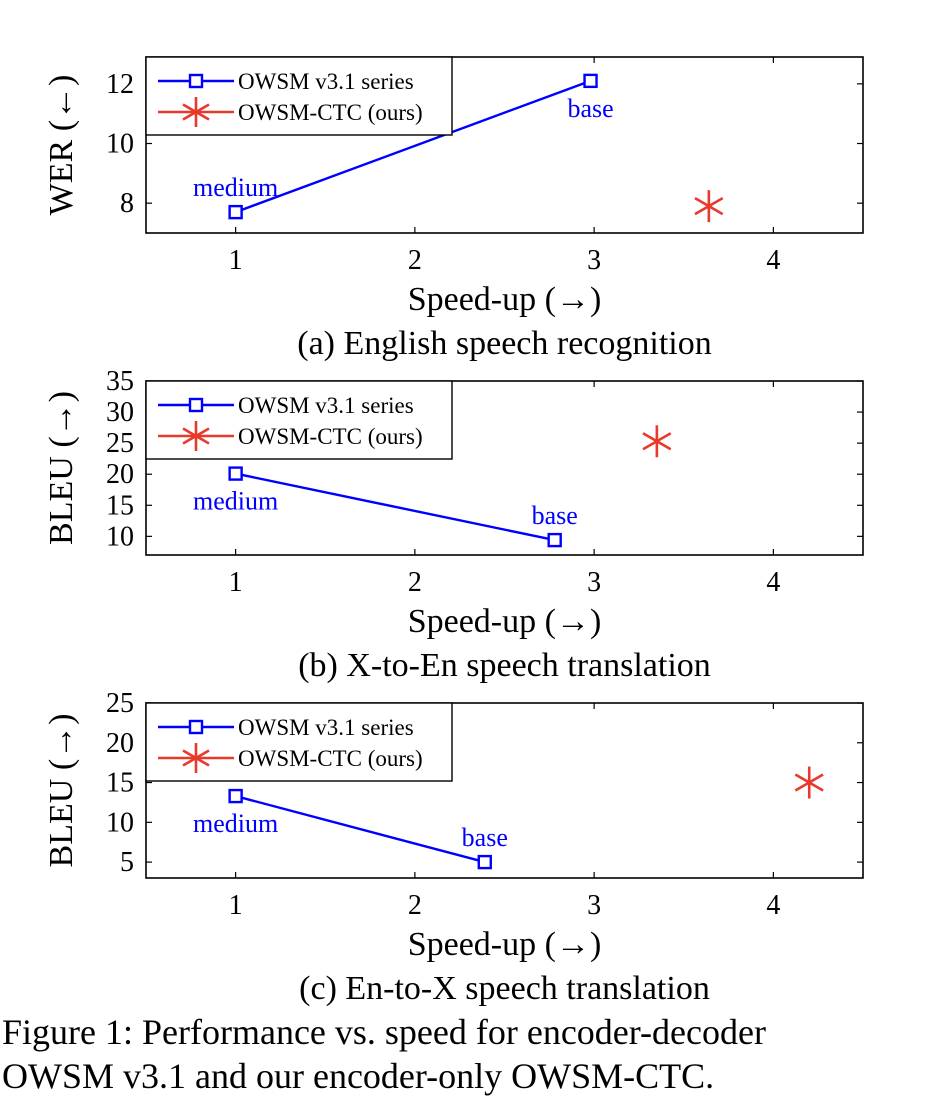 The width and height of the screenshot is (942, 1116). What do you see at coordinates (358, 1076) in the screenshot?
I see `figure-caption-line-2: OWSM v3.1 and our encoder-only OWSM-CTC.` at bounding box center [358, 1076].